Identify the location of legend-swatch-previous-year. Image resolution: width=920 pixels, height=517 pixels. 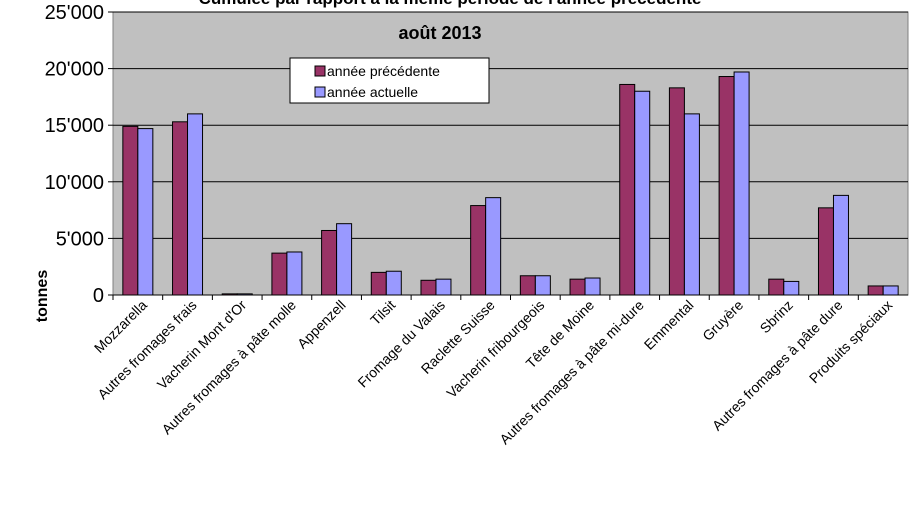
(320, 71).